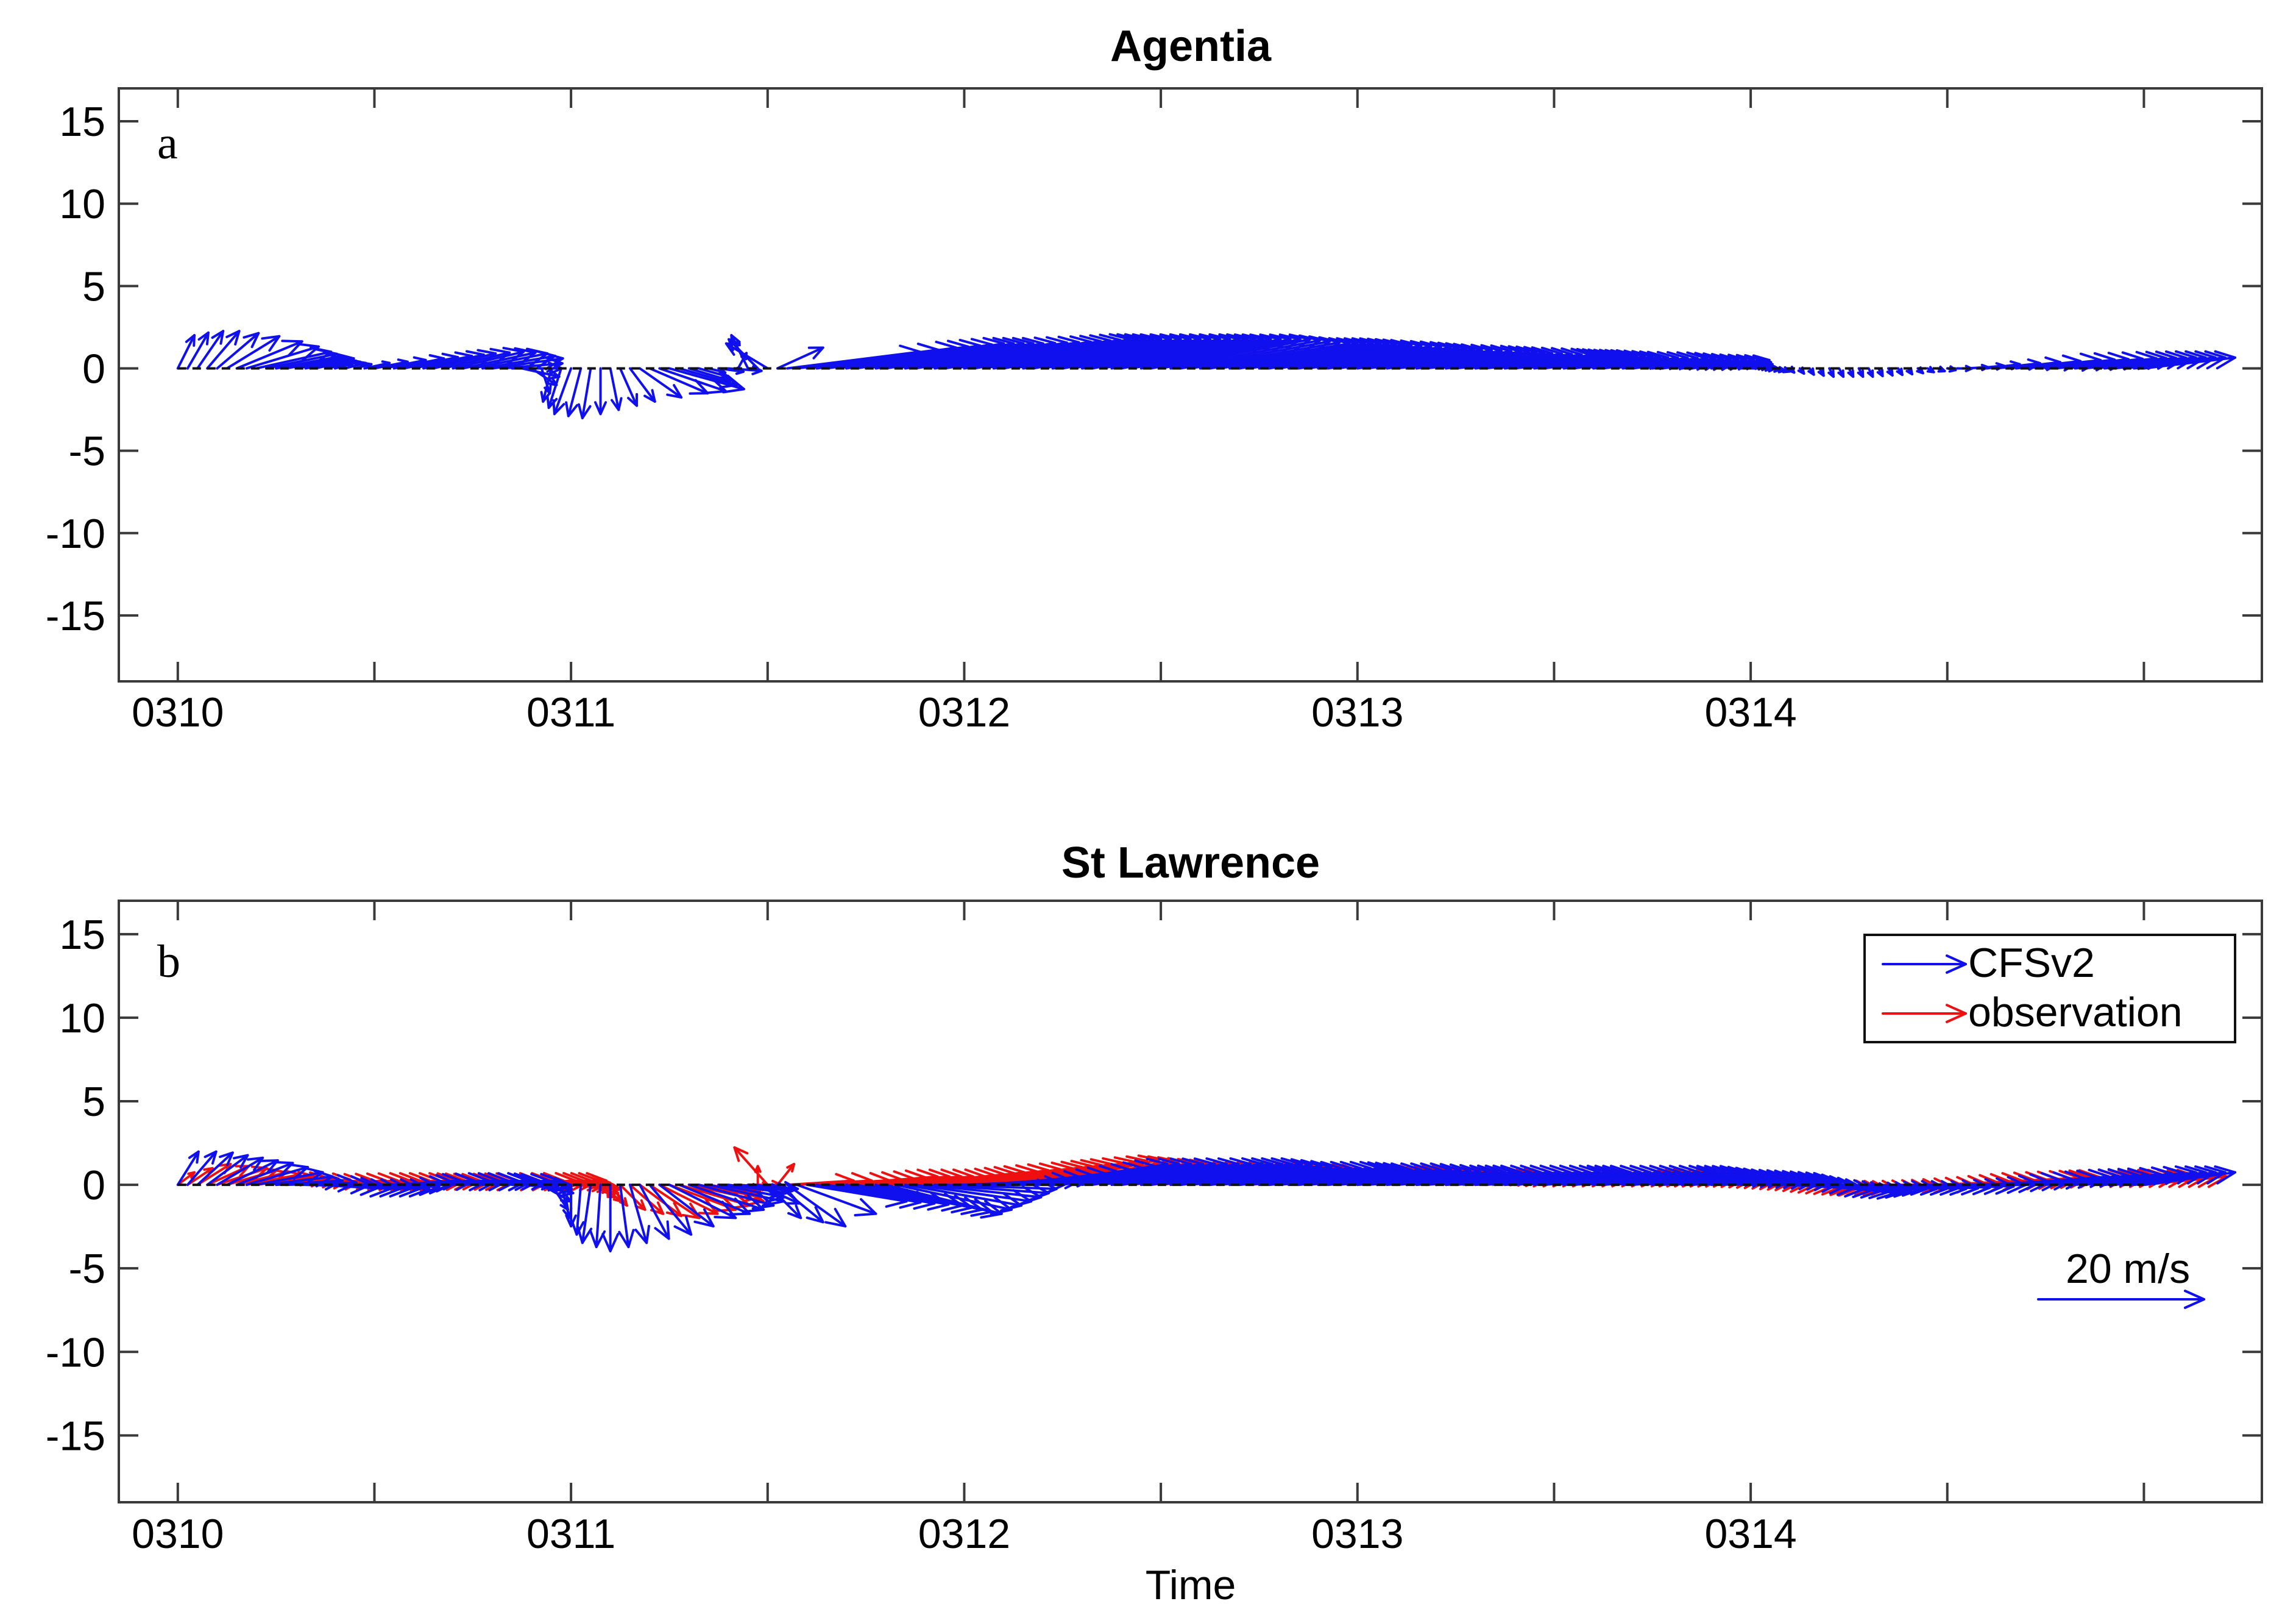 The width and height of the screenshot is (2296, 1615). What do you see at coordinates (2031, 963) in the screenshot?
I see `legend-label-cfsv2: CFSv2` at bounding box center [2031, 963].